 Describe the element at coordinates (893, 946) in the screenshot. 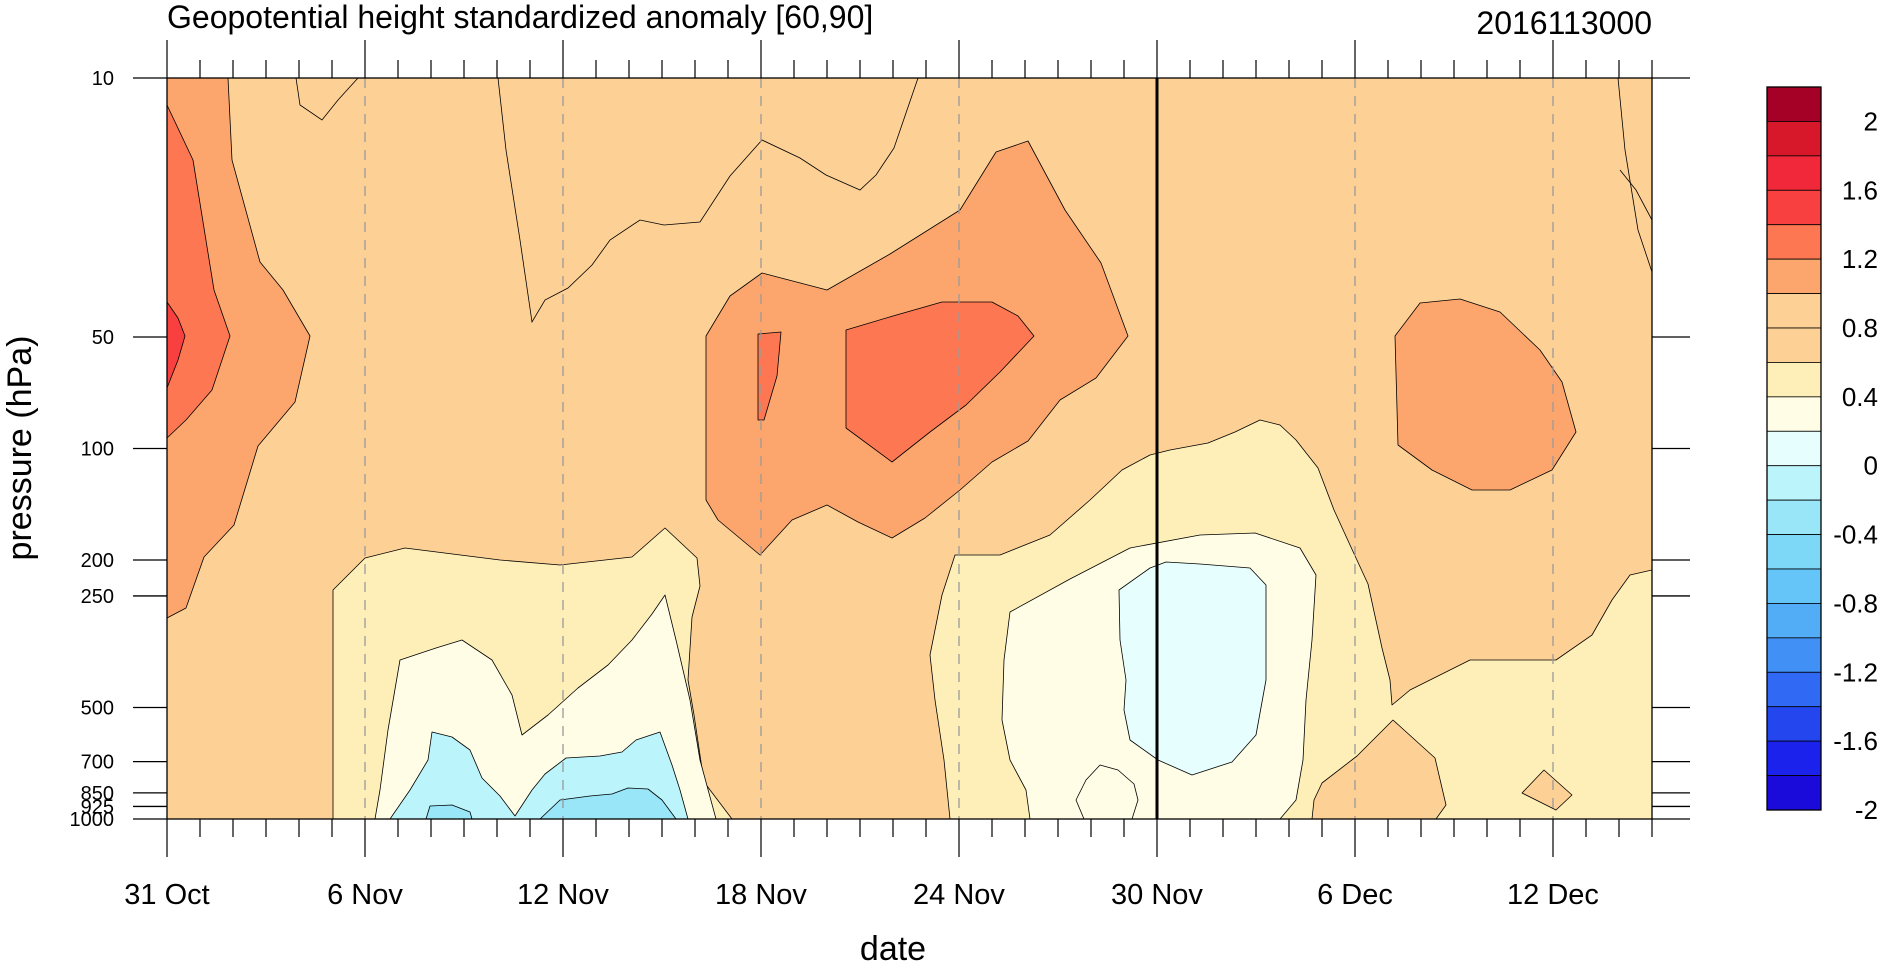

I see `x-axis-label: date` at that location.